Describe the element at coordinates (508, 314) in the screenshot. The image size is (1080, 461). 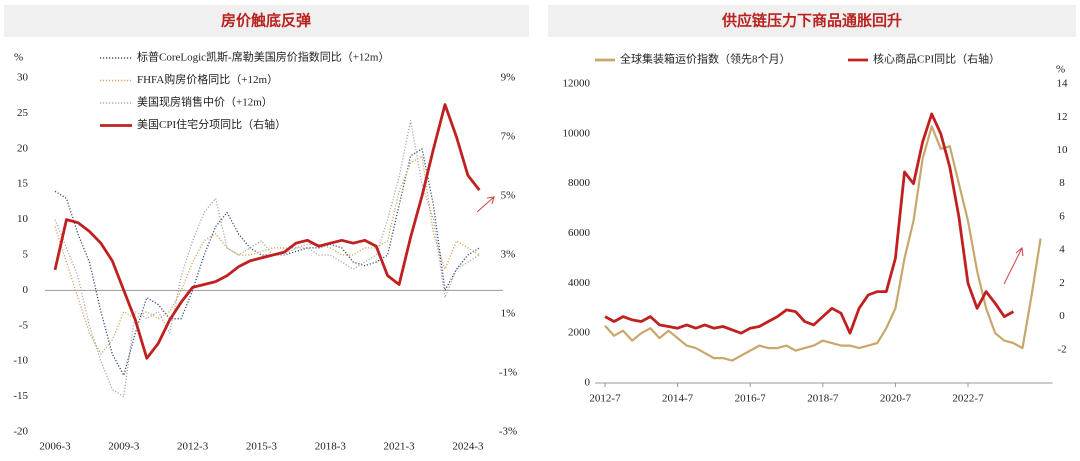
I see `y2-tick-label: 1%` at that location.